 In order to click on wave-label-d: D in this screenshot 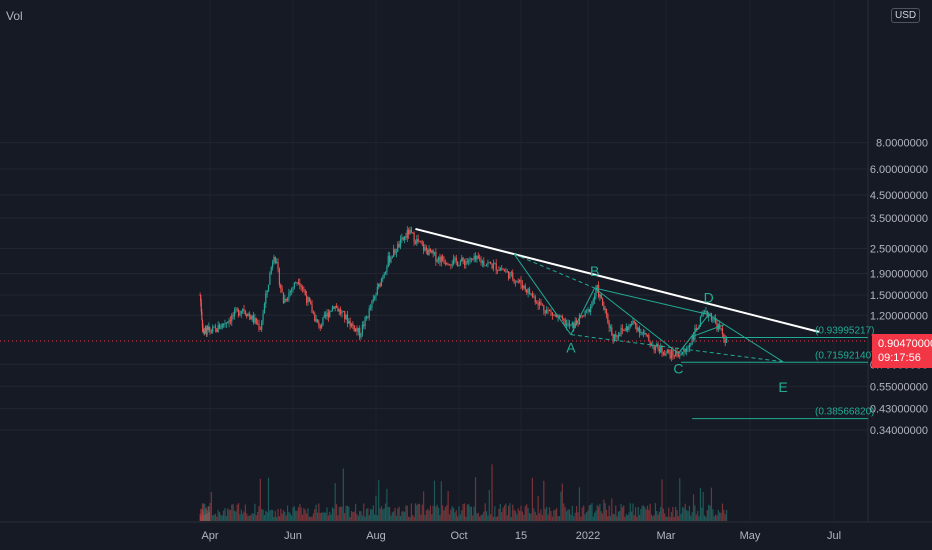, I will do `click(709, 298)`.